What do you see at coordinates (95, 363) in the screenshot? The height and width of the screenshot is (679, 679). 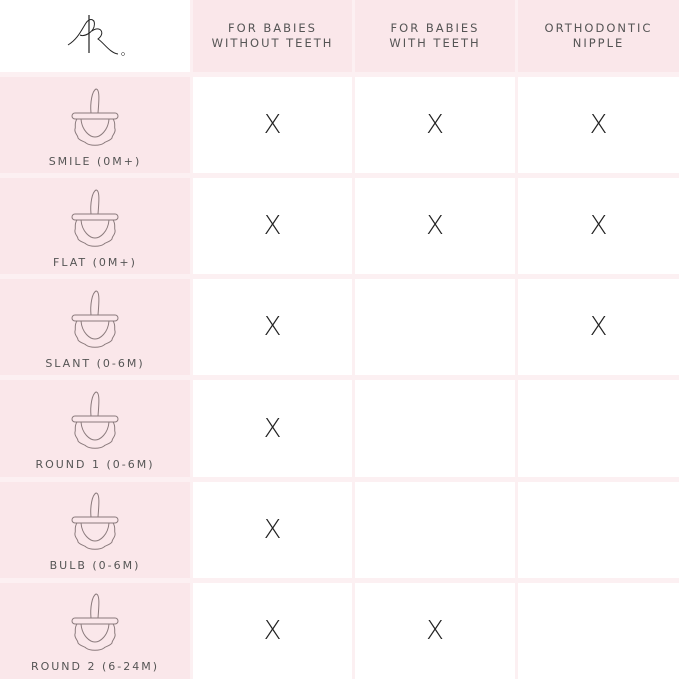 I see `product-name: SLANT (0-6M)` at bounding box center [95, 363].